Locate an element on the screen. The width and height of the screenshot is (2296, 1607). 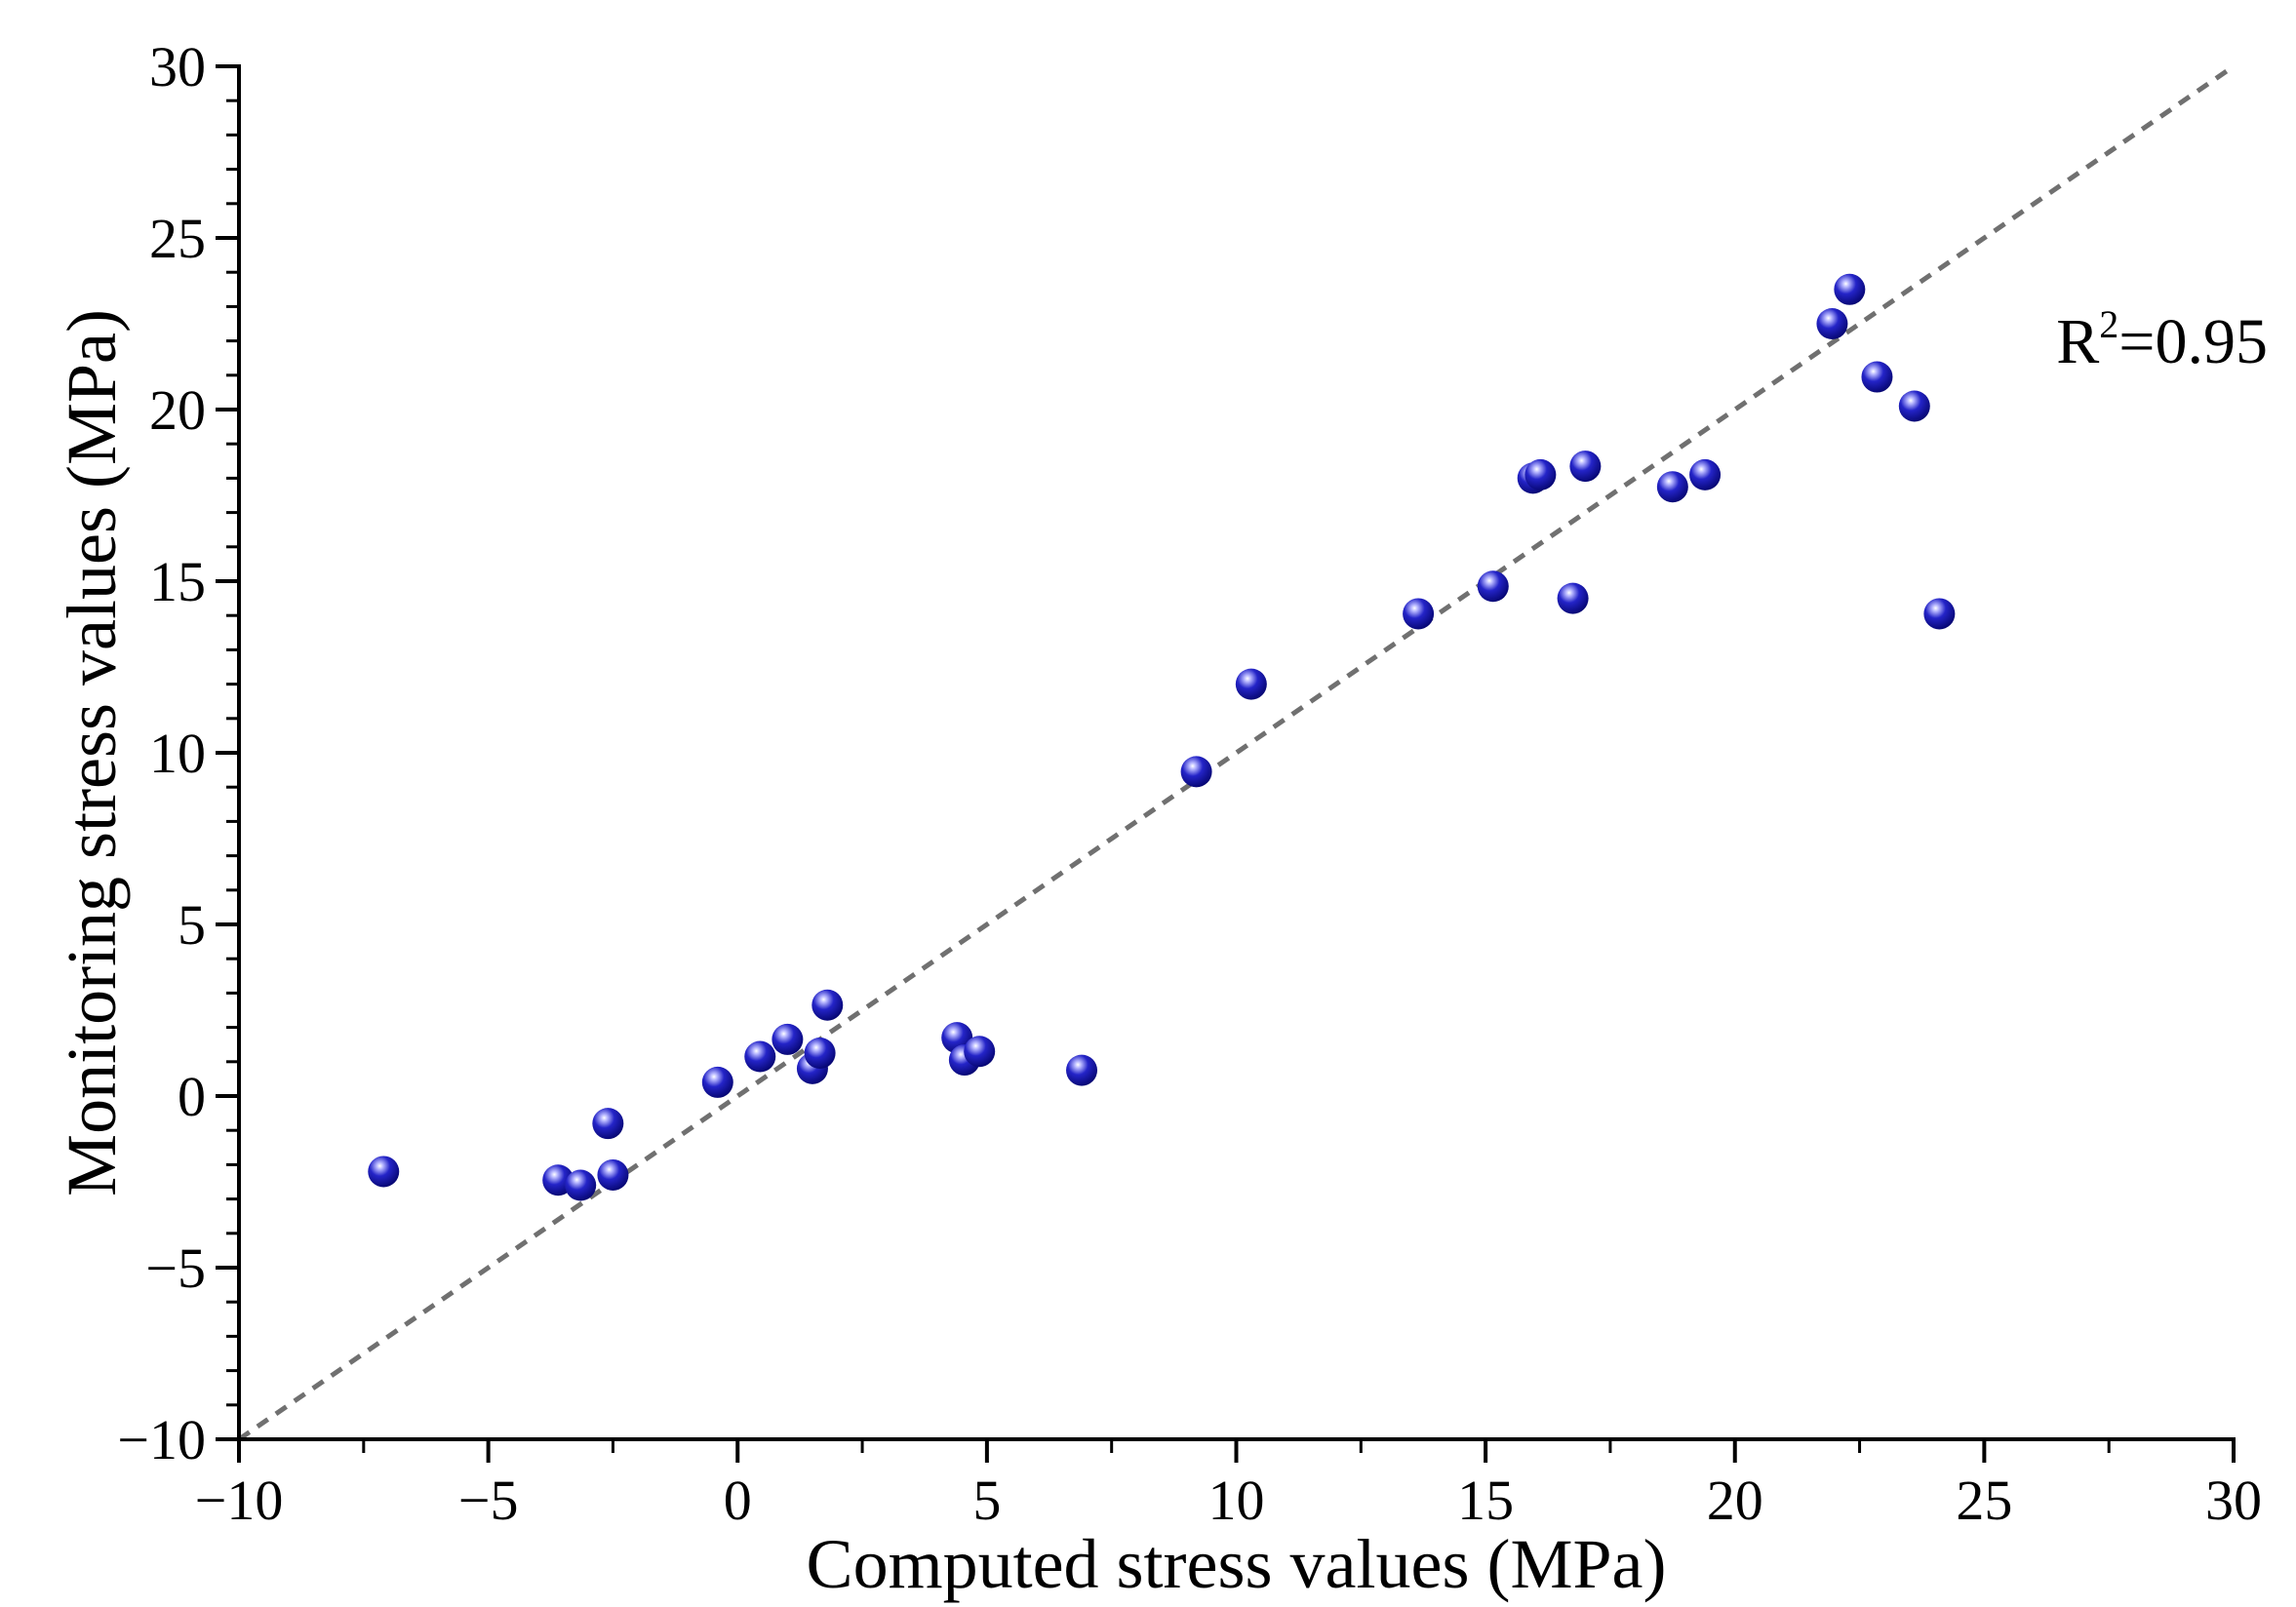
x-axis-title: Computed stress values (MPa) is located at coordinates (1237, 1564).